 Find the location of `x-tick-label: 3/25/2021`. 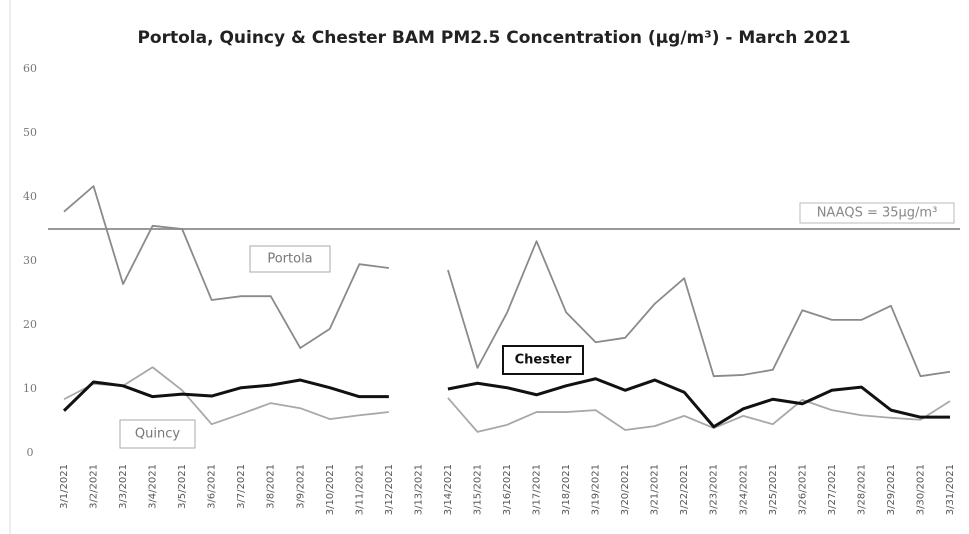

x-tick-label: 3/25/2021 is located at coordinates (773, 489).